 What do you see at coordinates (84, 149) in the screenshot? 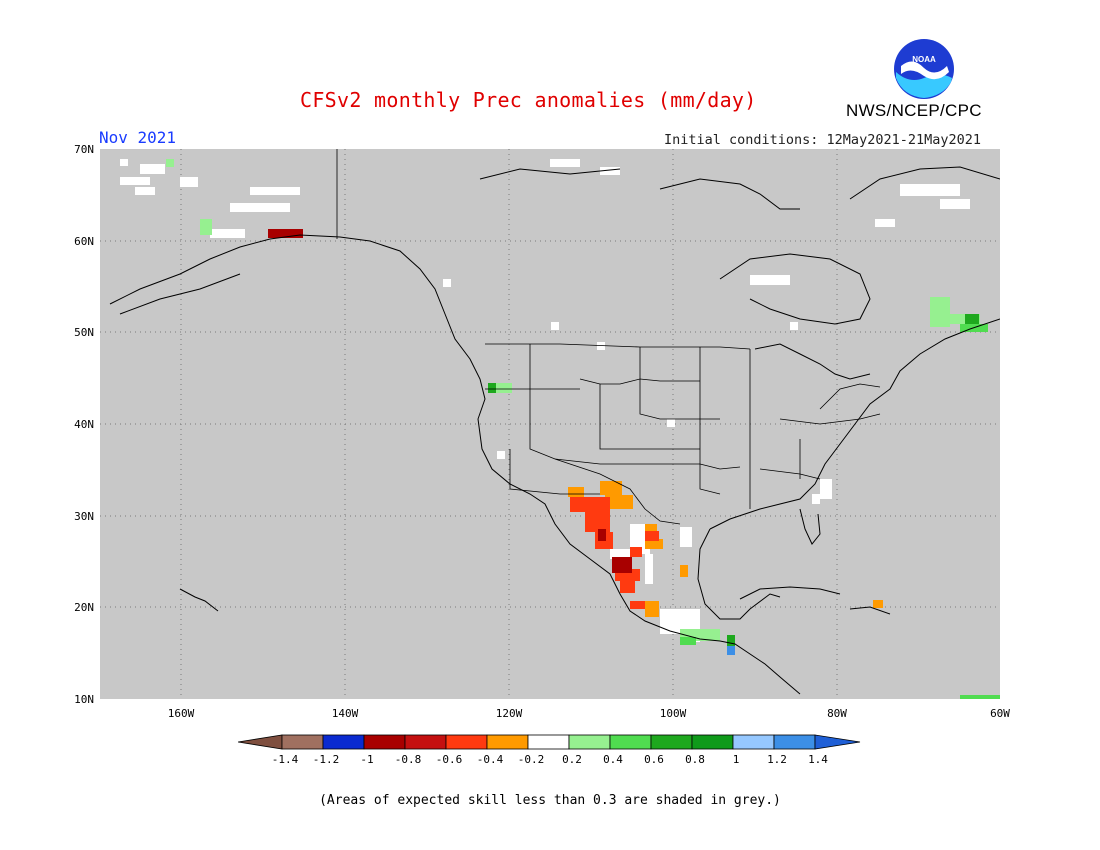
I see `lat-label: 70N` at bounding box center [84, 149].